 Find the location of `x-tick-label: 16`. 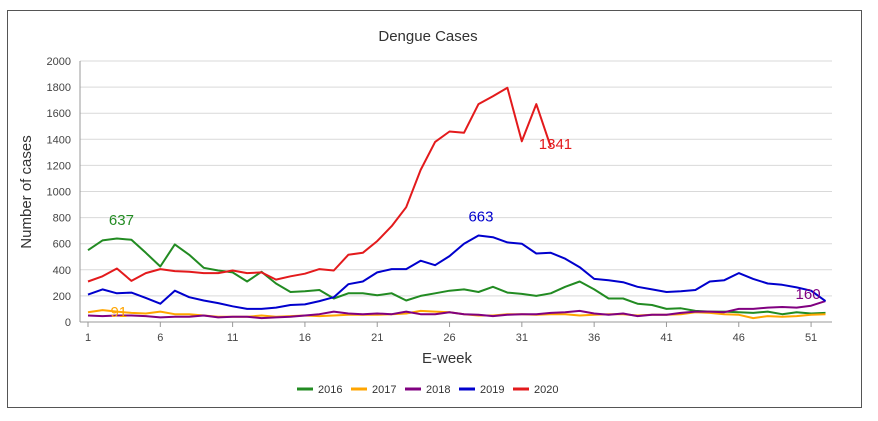

x-tick-label: 16 is located at coordinates (305, 338).